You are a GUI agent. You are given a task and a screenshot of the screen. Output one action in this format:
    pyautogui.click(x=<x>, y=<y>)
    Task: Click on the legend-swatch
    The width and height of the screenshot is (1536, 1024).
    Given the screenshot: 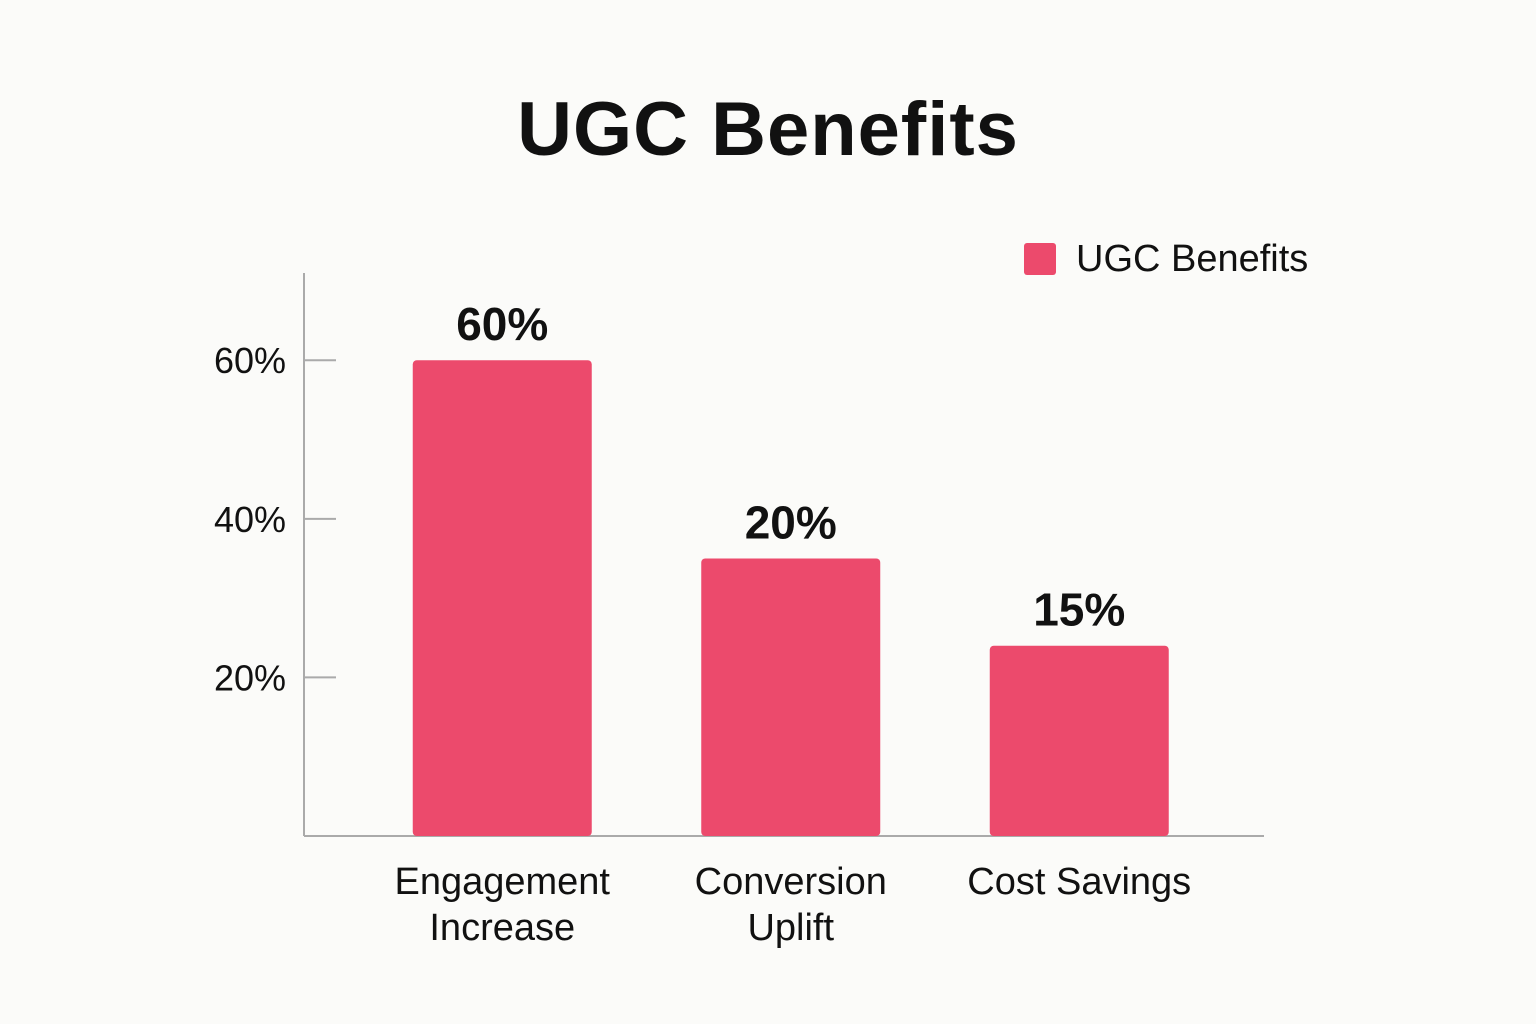 What is the action you would take?
    pyautogui.click(x=1040, y=259)
    